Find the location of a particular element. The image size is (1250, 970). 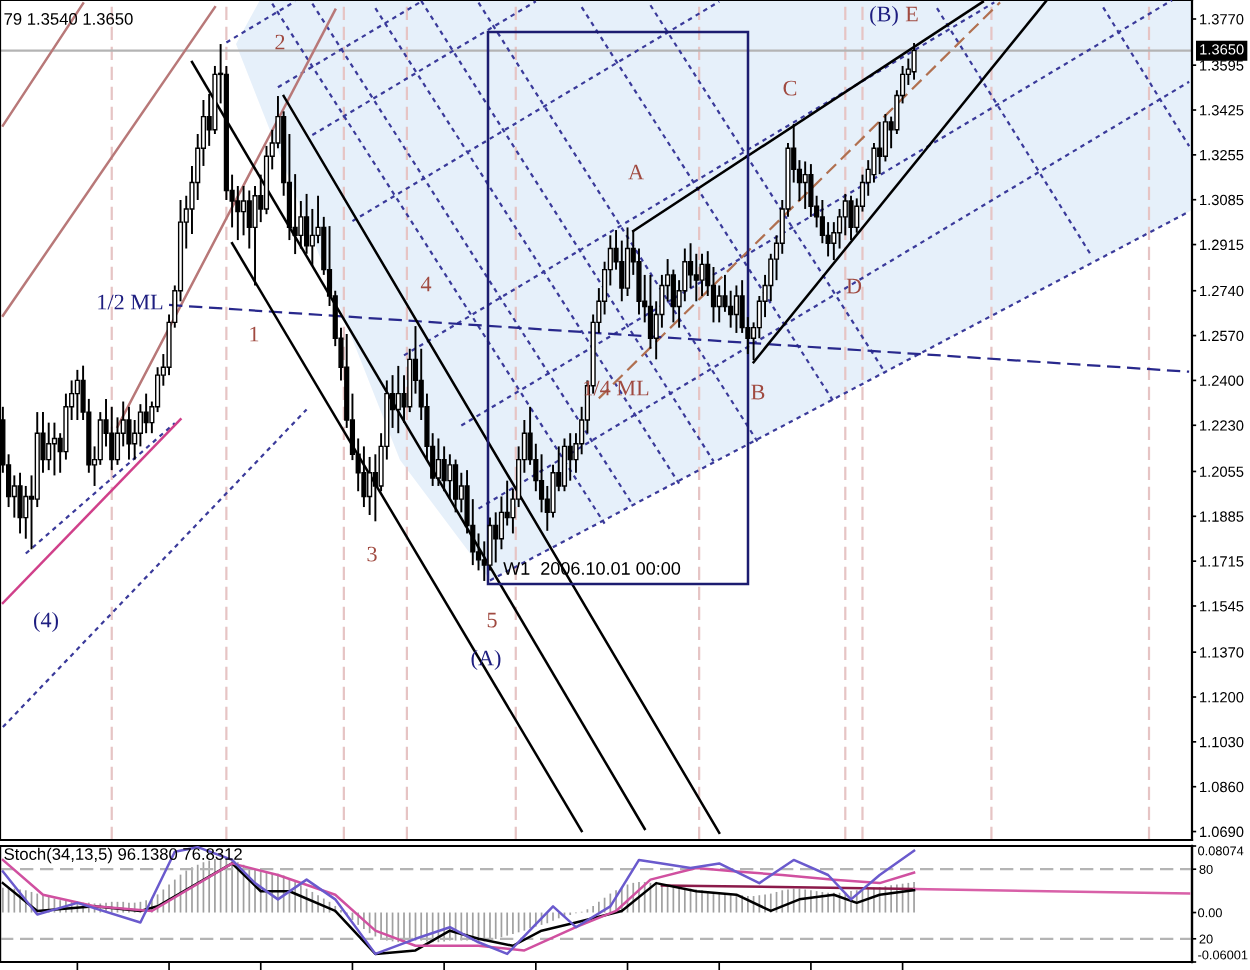

annotation: 2 is located at coordinates (280, 42).